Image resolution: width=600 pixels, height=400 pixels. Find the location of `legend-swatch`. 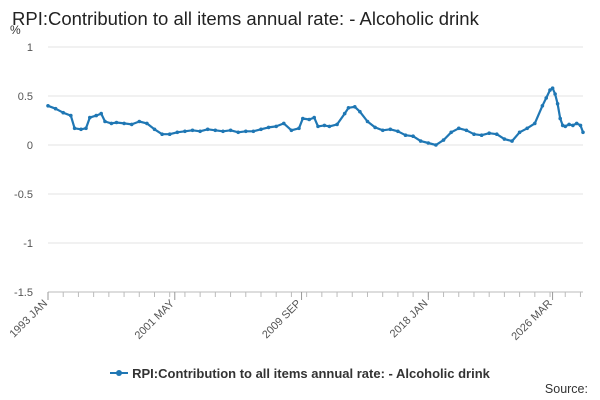

legend-swatch is located at coordinates (119, 373).